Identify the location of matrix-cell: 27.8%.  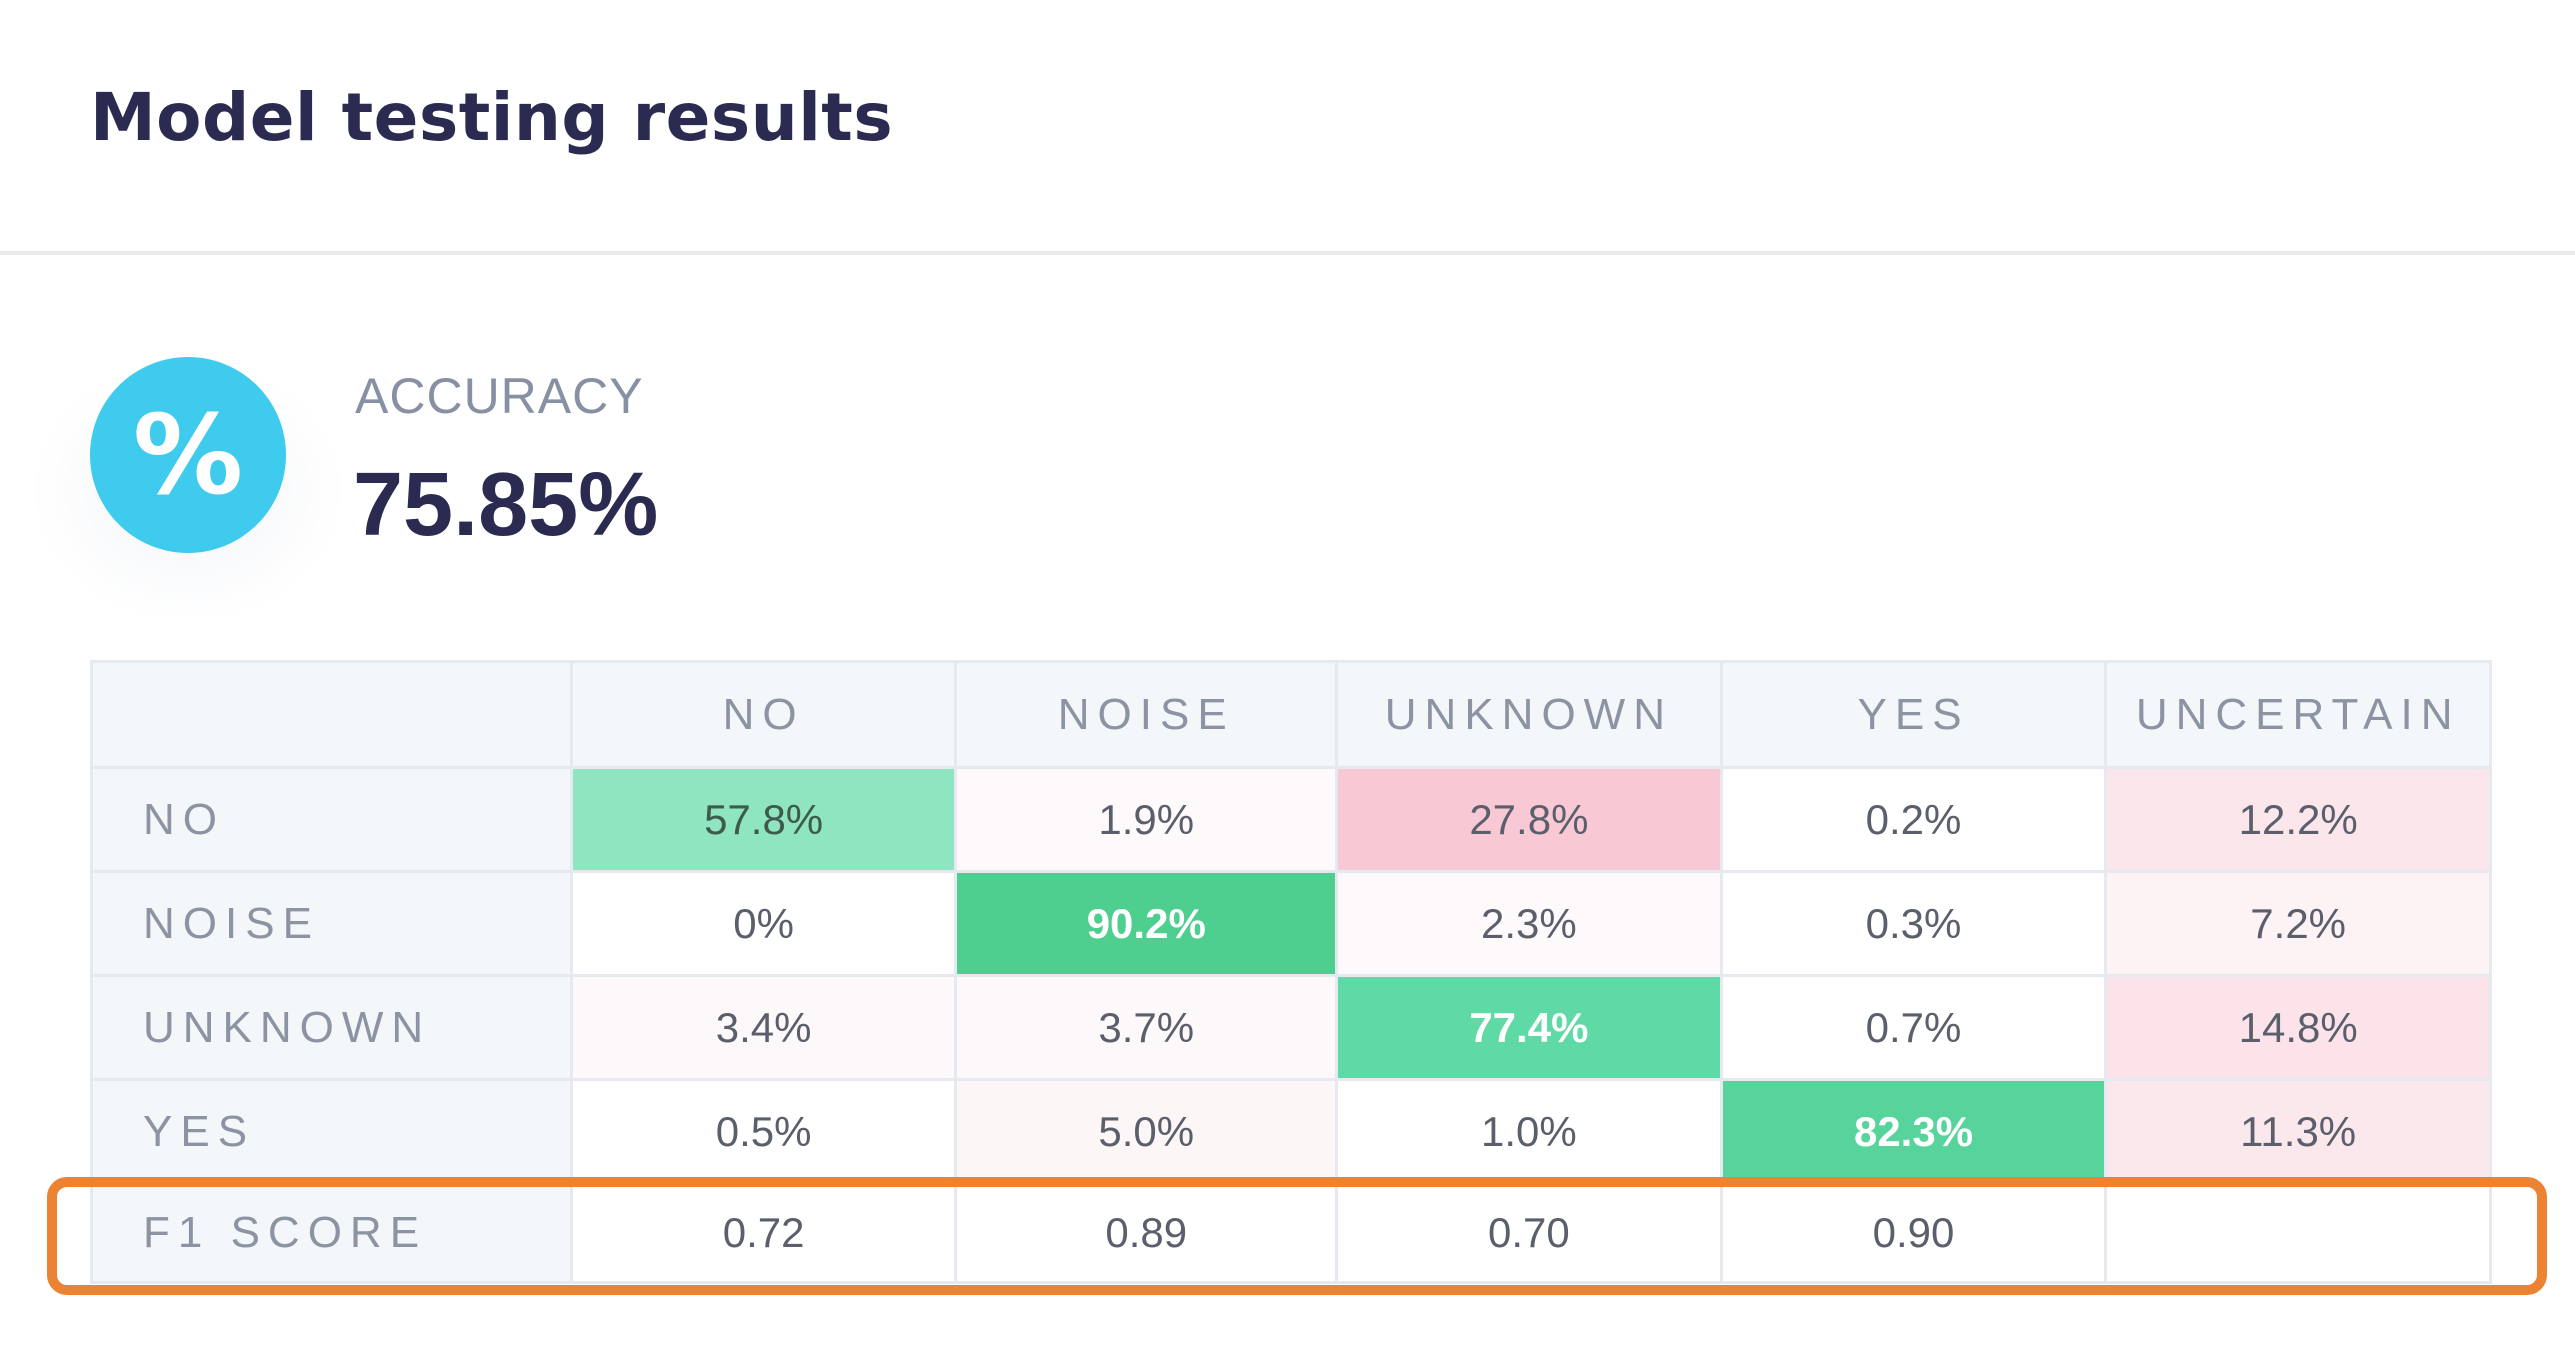
(1529, 819).